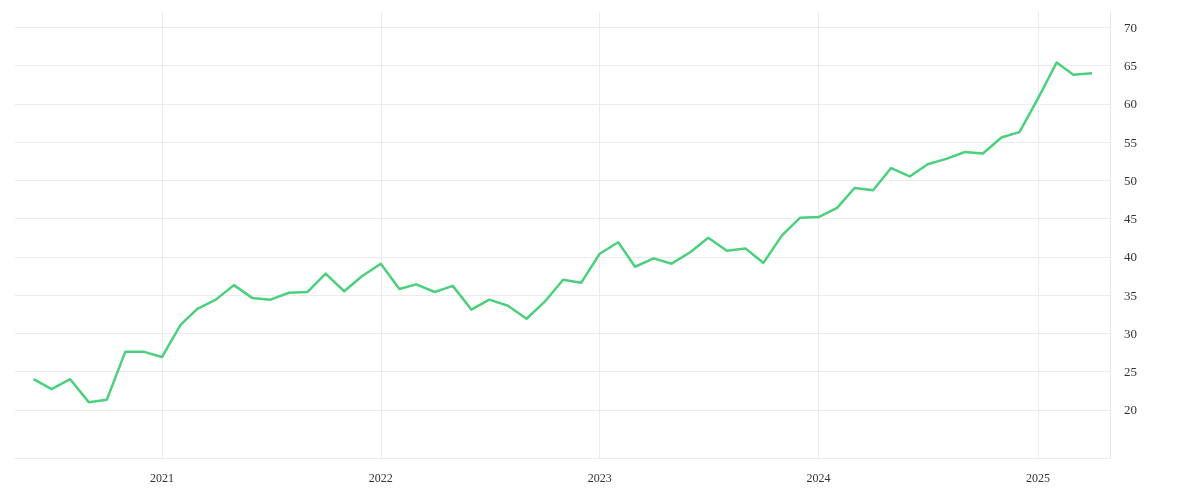 This screenshot has height=500, width=1200. Describe the element at coordinates (161, 478) in the screenshot. I see `x-tick-label: 2021` at that location.